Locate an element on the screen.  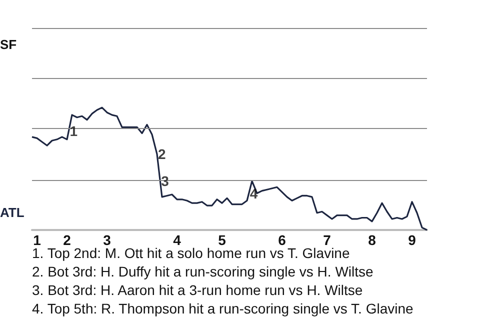
text: 2. Bot 3rd: H. Duffy hit a run-scoring single vs H. Wiltse is located at coordinates (203, 272).